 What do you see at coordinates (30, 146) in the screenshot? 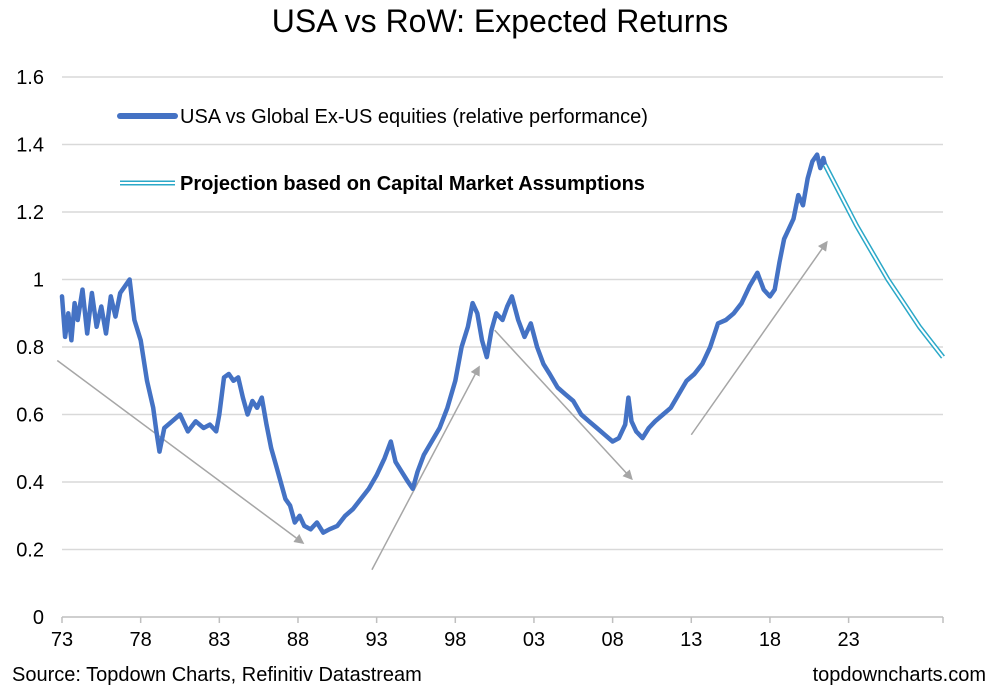
I see `y-tick-label: 1.4` at bounding box center [30, 146].